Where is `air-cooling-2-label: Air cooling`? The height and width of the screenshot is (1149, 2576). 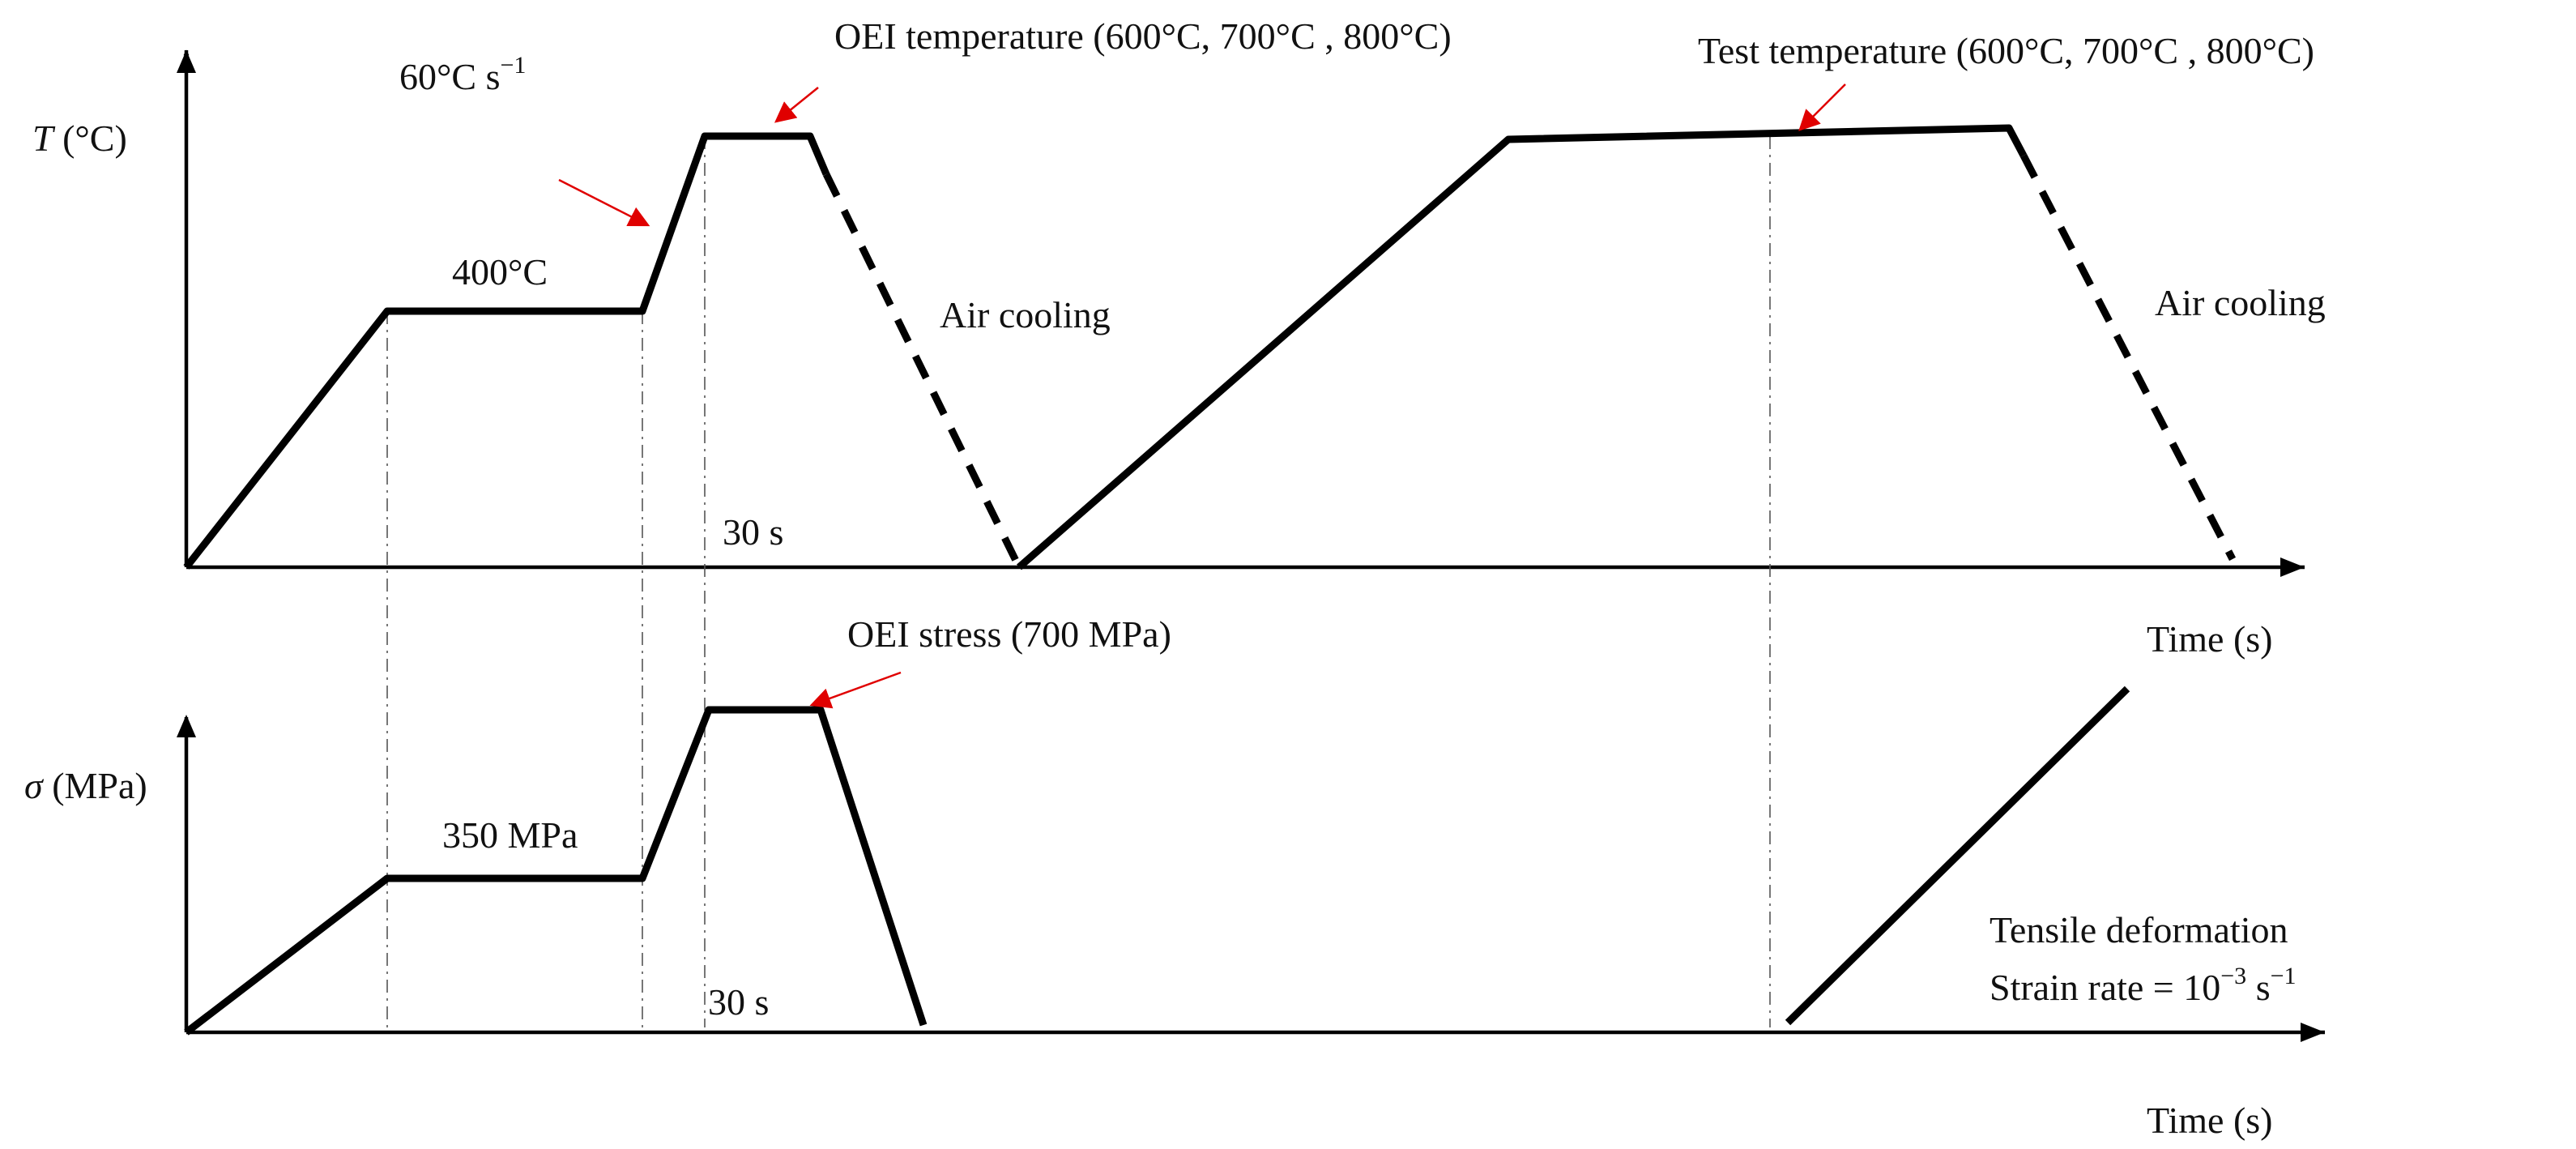 air-cooling-2-label: Air cooling is located at coordinates (2241, 302).